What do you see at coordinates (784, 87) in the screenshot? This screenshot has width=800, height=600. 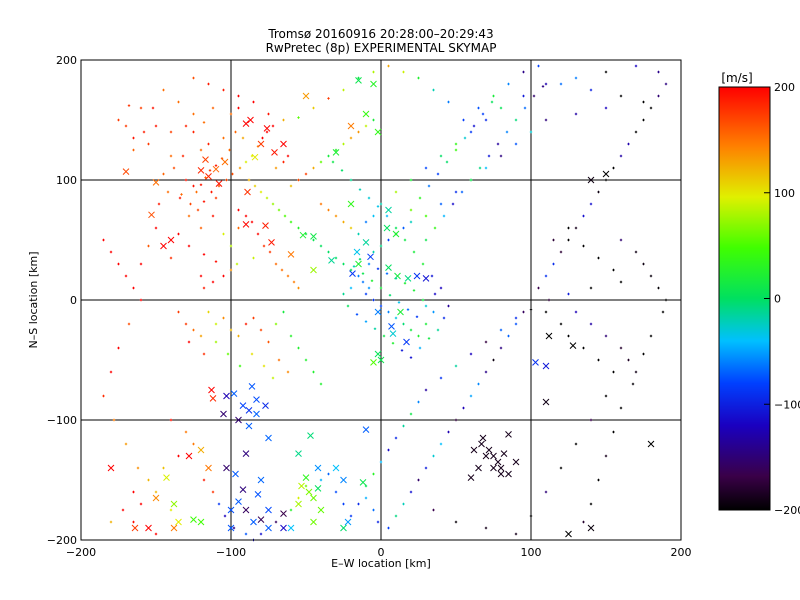 I see `colorbar-tick-label-0: 200` at bounding box center [784, 87].